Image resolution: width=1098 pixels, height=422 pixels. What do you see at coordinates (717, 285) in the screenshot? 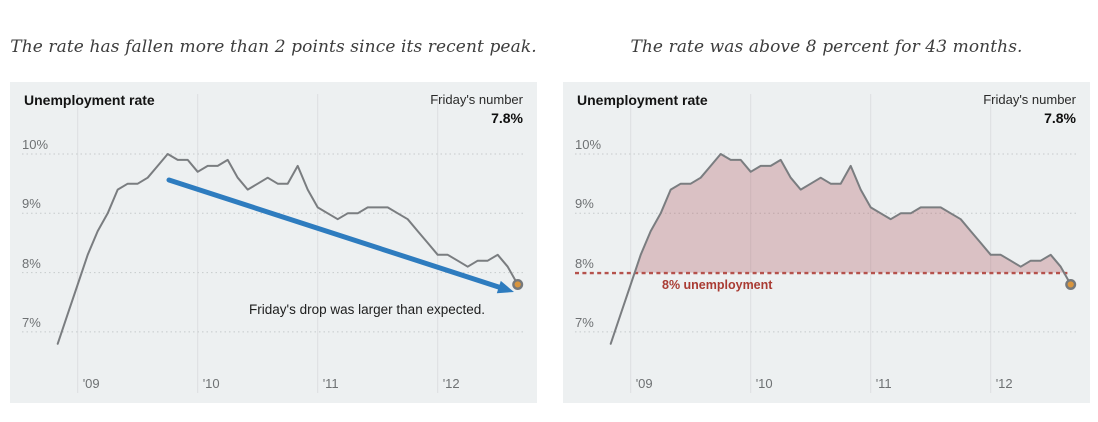
I see `threshold-label: 8% unemployment` at bounding box center [717, 285].